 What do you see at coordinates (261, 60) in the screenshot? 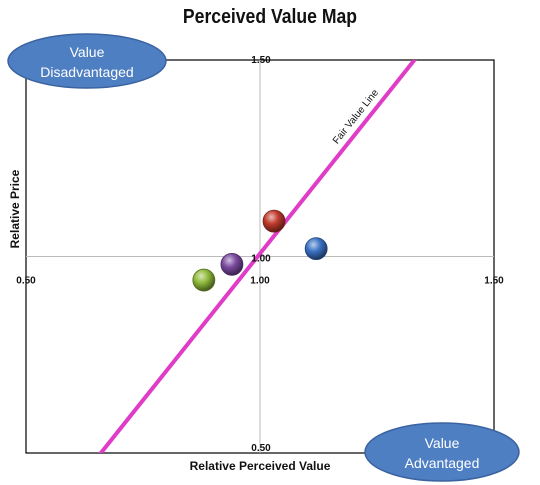
I see `y-tick-label: 1.50` at bounding box center [261, 60].